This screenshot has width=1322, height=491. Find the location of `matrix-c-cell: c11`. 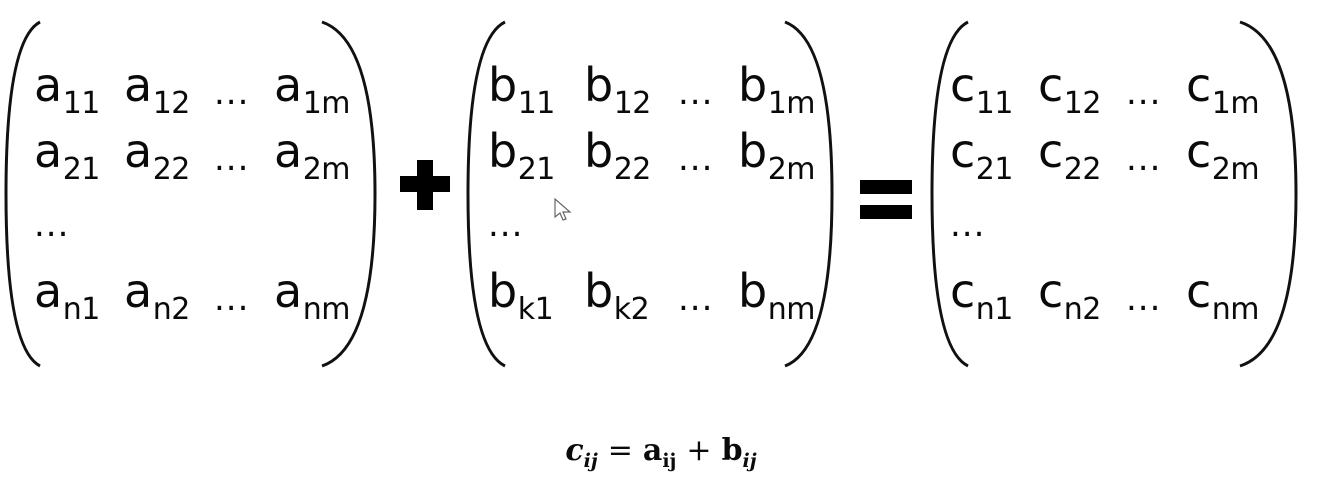

matrix-c-cell: c11 is located at coordinates (981, 90).